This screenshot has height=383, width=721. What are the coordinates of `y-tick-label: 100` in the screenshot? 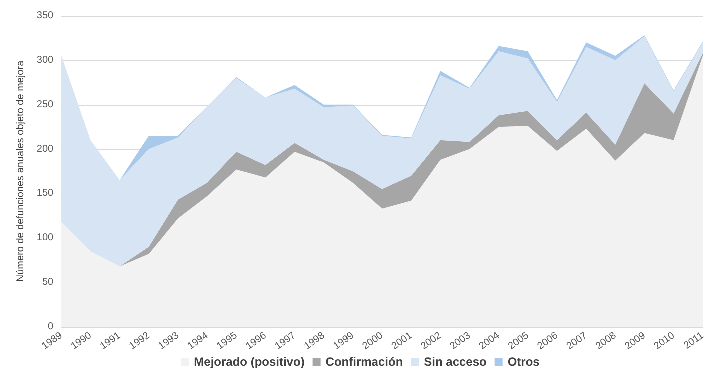 It's located at (45, 238).